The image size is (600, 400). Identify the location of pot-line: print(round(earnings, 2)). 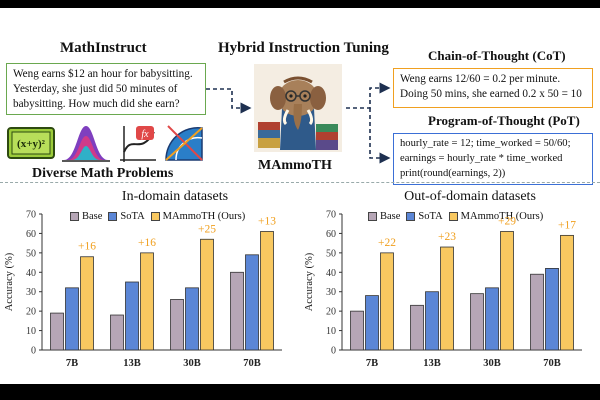
(453, 173).